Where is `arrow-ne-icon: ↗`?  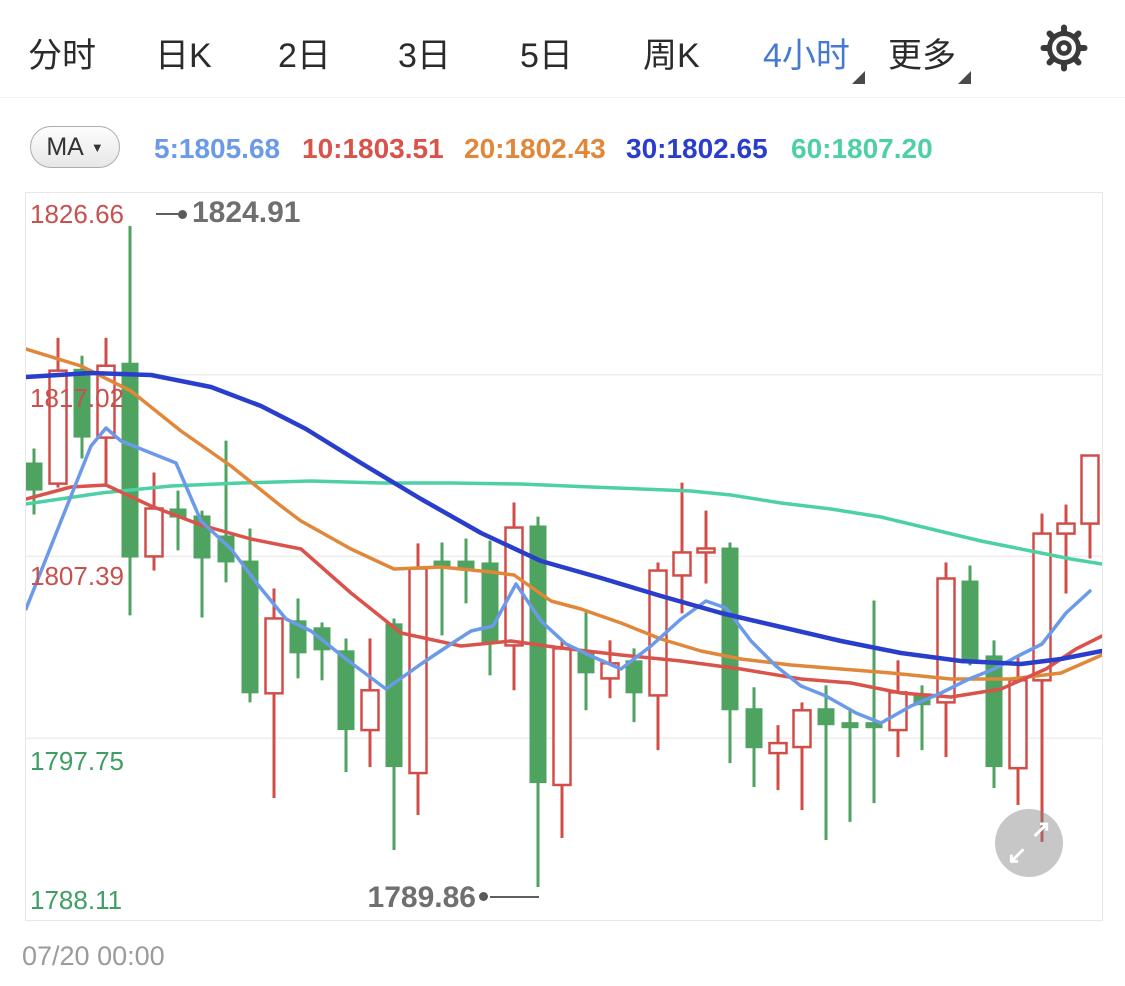
arrow-ne-icon: ↗ is located at coordinates (1040, 829).